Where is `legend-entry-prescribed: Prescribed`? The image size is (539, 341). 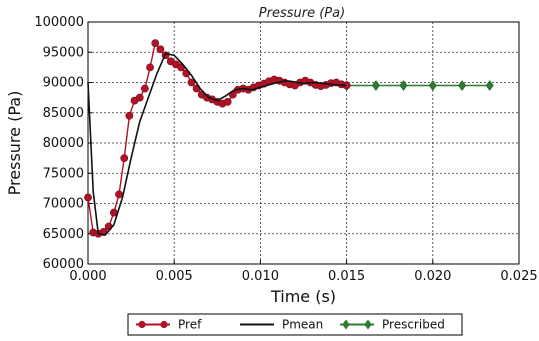
legend-entry-prescribed: Prescribed is located at coordinates (392, 325).